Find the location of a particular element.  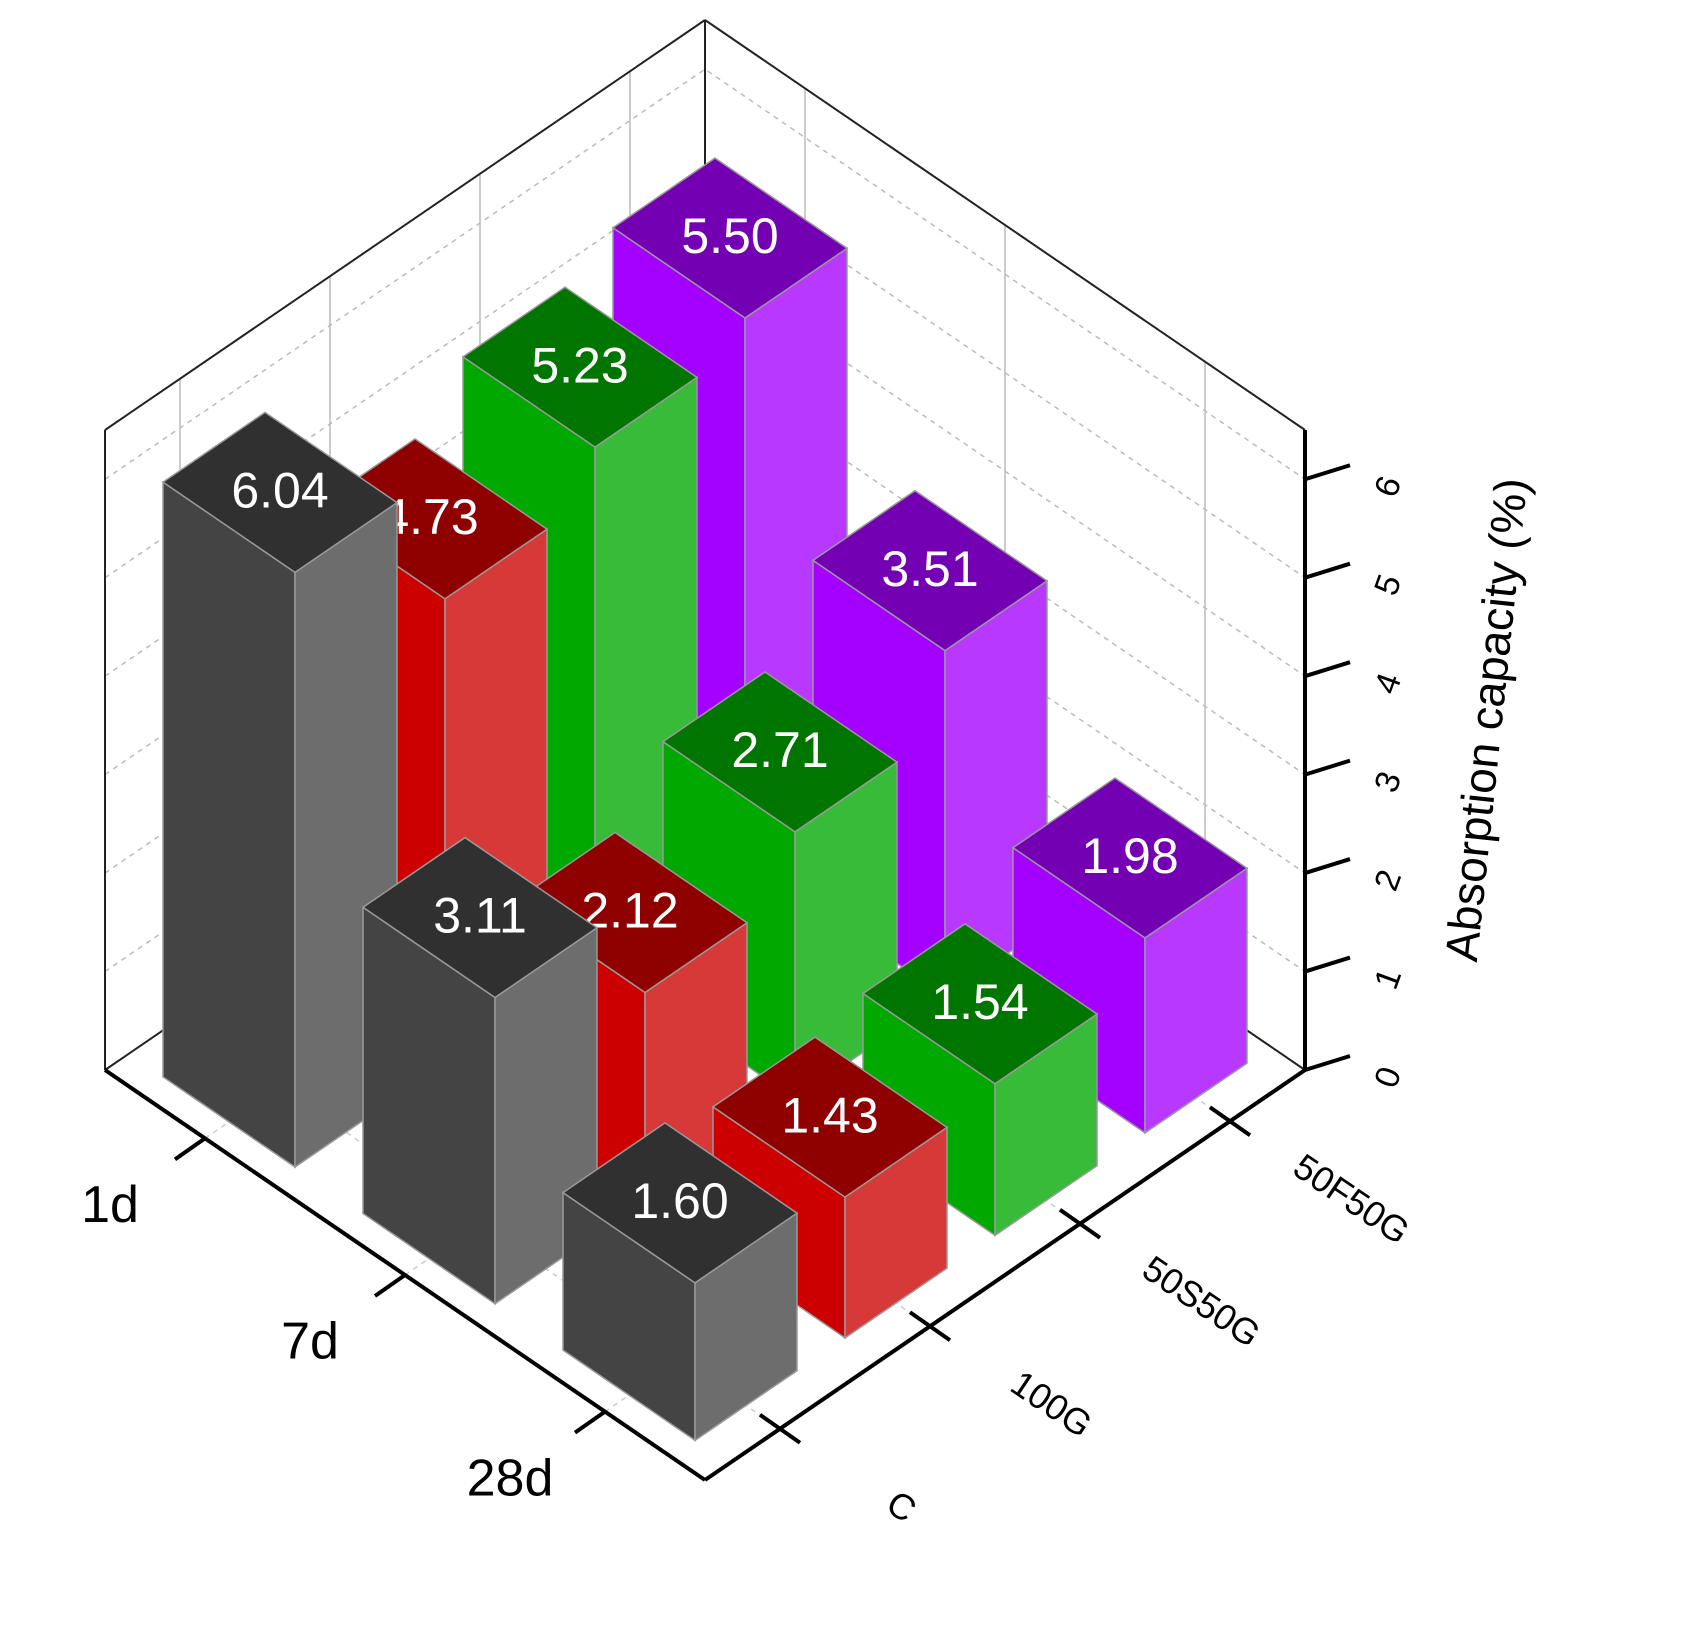

value-label: 5.23 is located at coordinates (579, 365).